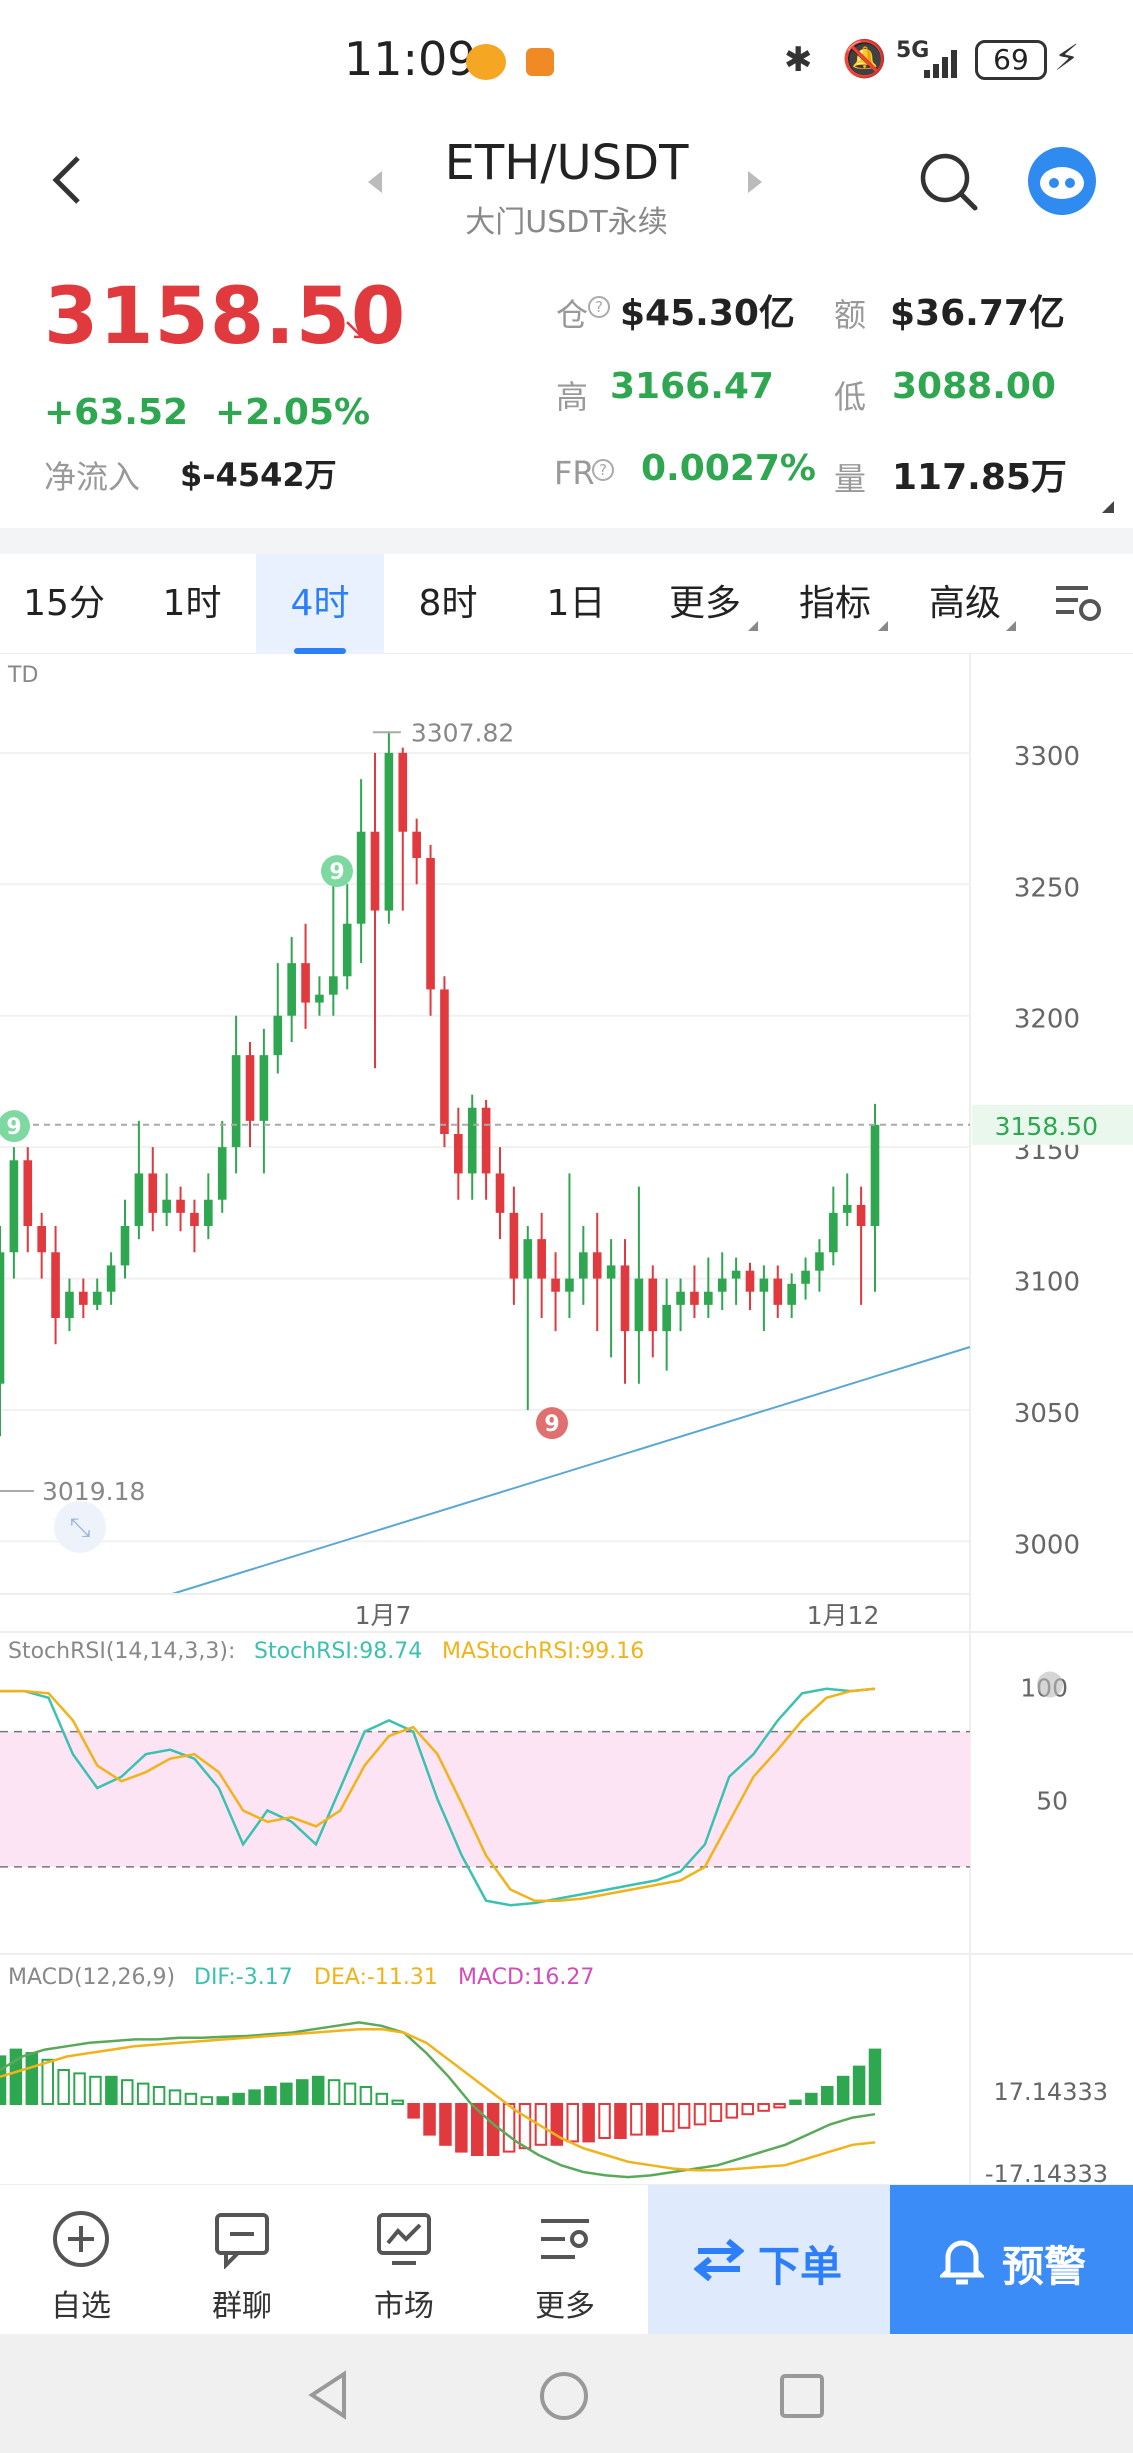 The image size is (1133, 2453). Describe the element at coordinates (258, 475) in the screenshot. I see `net-inflow-value: $-4542万` at that location.